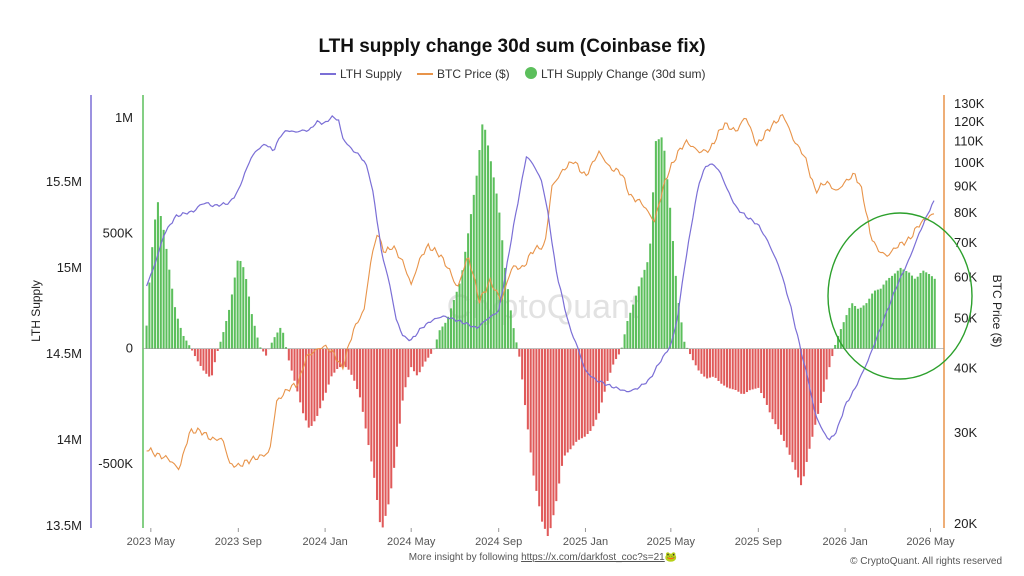  What do you see at coordinates (64, 525) in the screenshot?
I see `y-left-outer-tick: 13.5M` at bounding box center [64, 525].